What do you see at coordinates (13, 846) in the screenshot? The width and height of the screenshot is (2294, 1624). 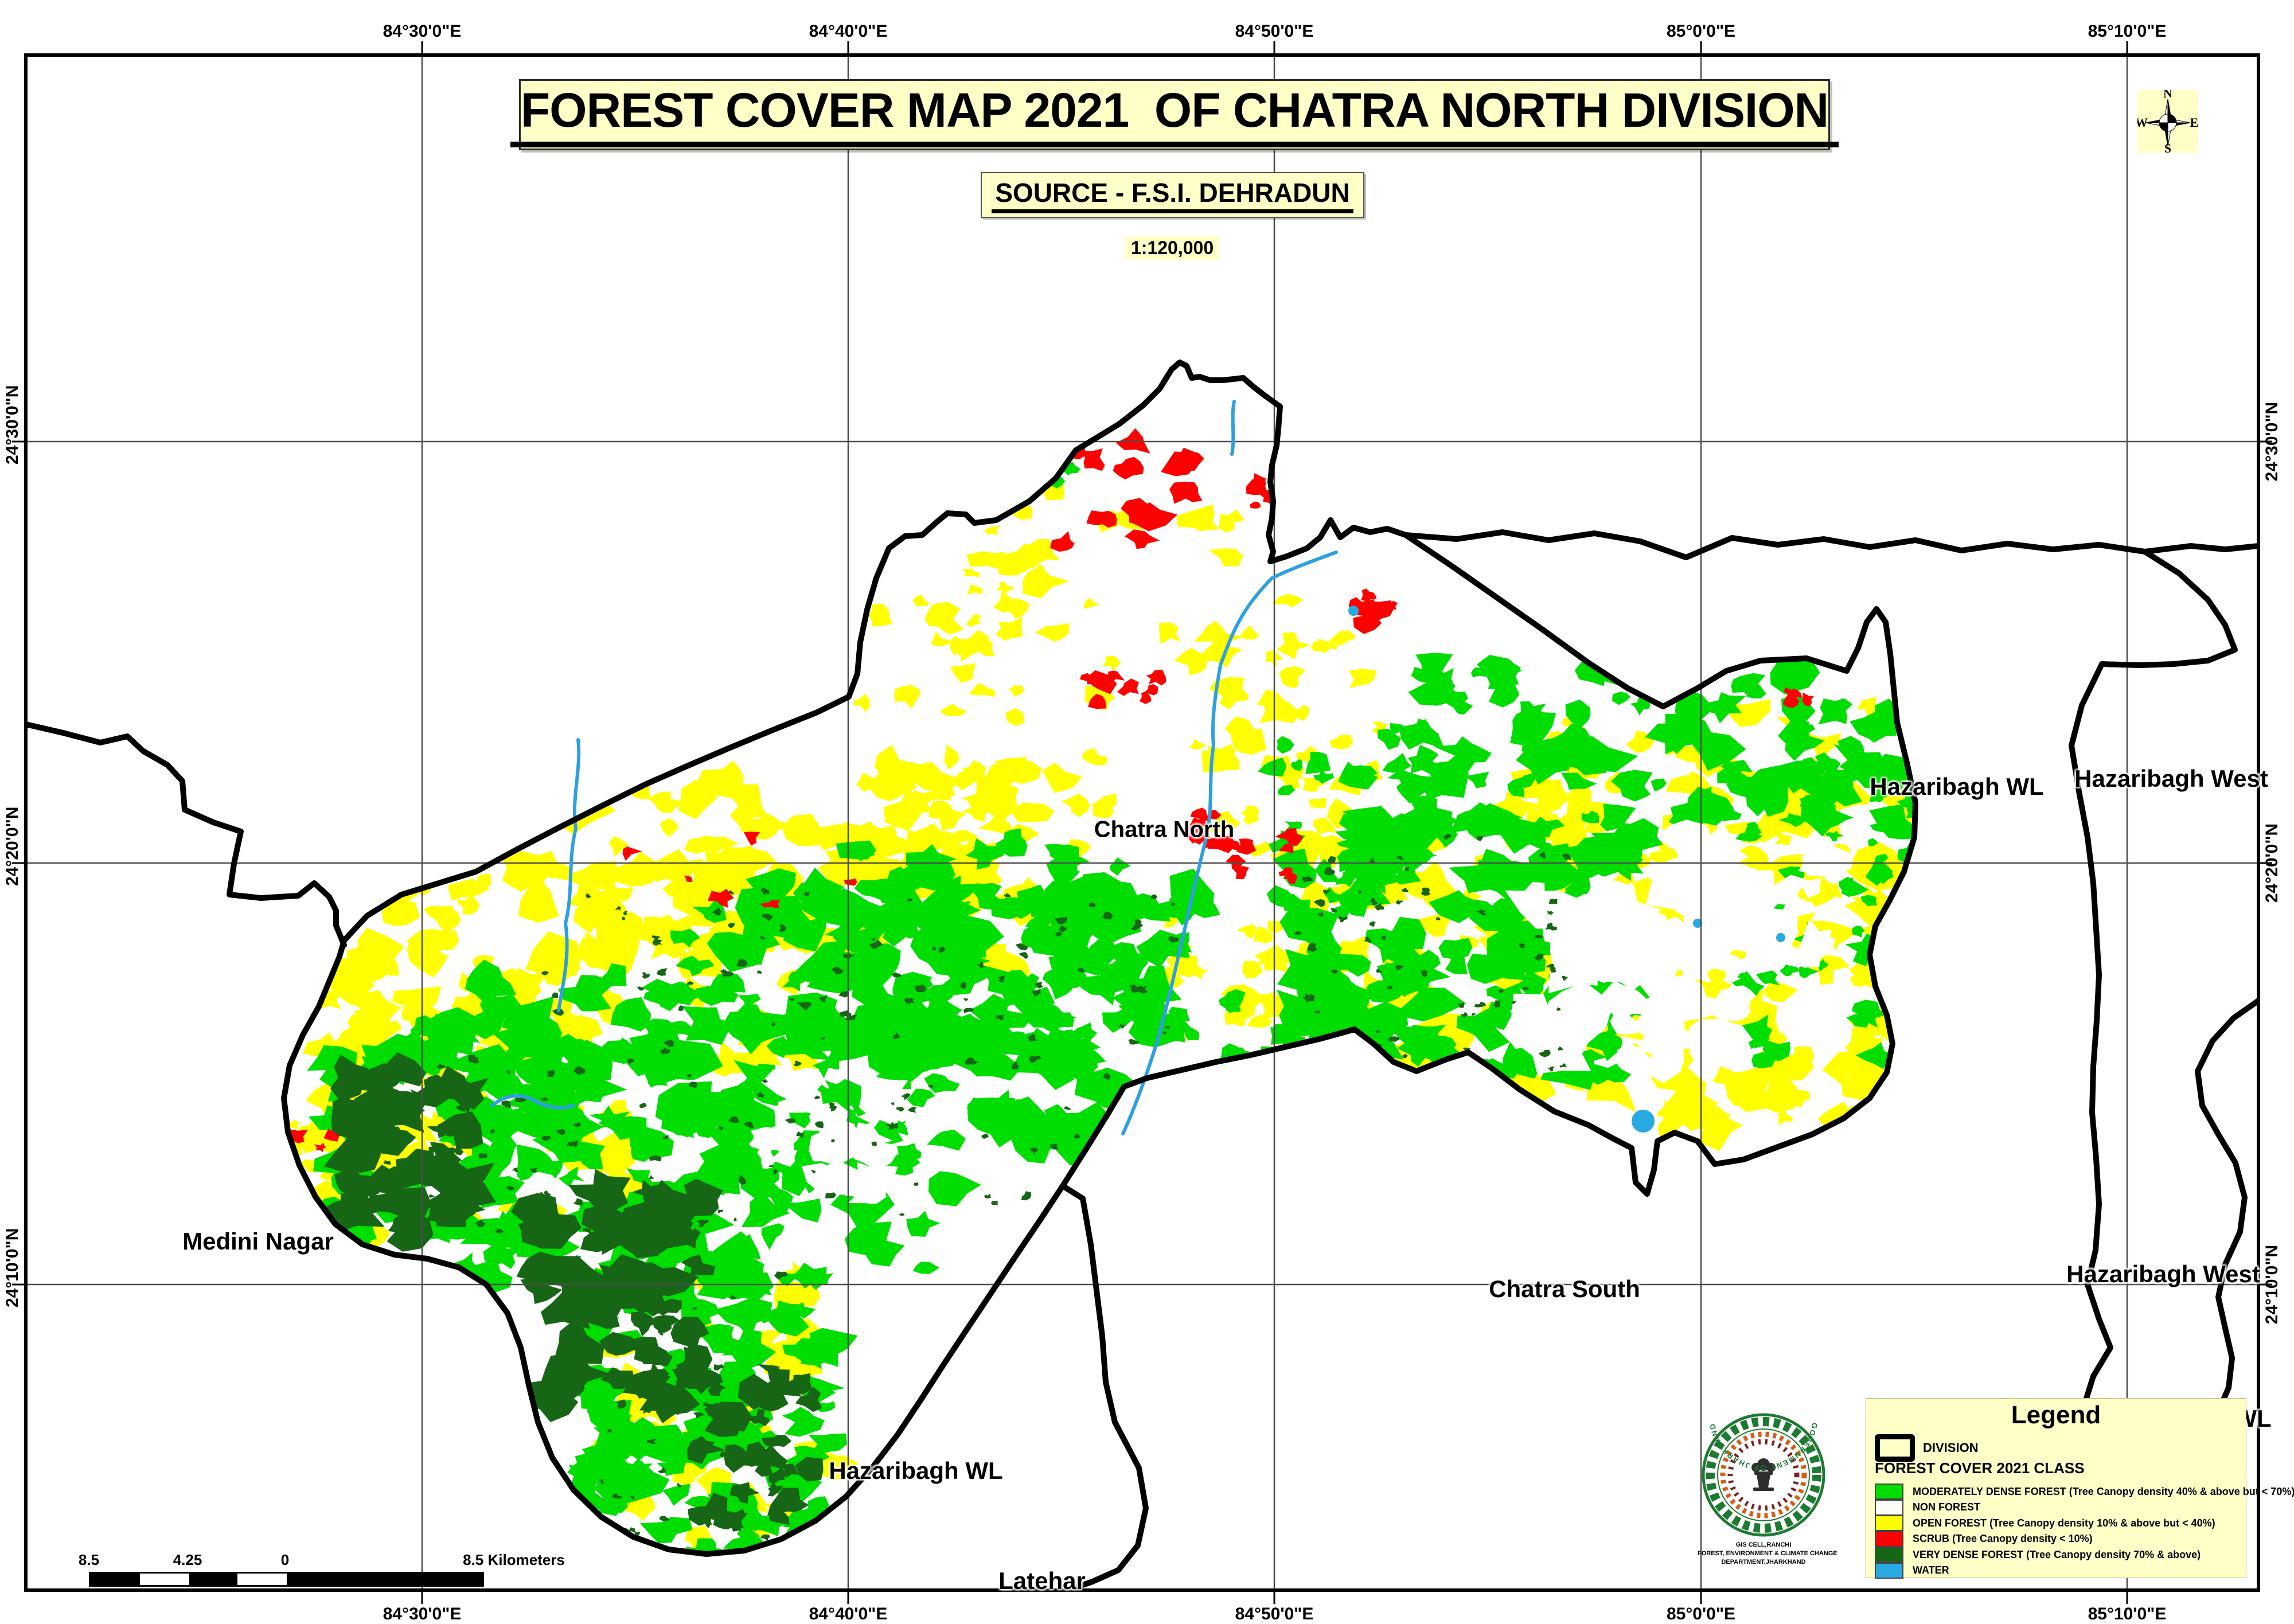 I see `lat-label-left: 24°20'0"N` at bounding box center [13, 846].